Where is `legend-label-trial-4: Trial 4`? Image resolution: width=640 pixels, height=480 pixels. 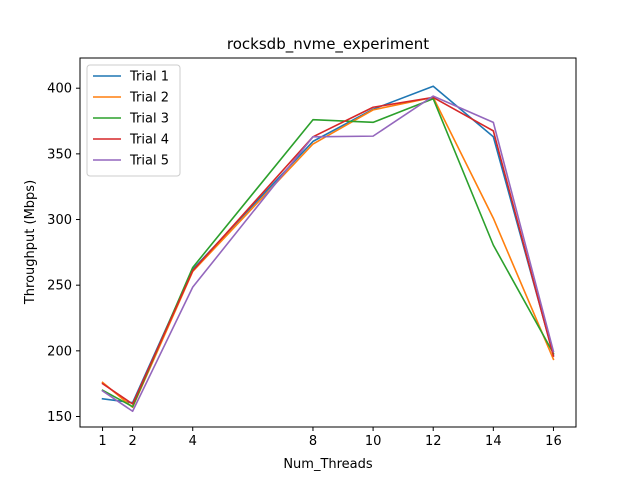
legend-label-trial-4: Trial 4 is located at coordinates (149, 140).